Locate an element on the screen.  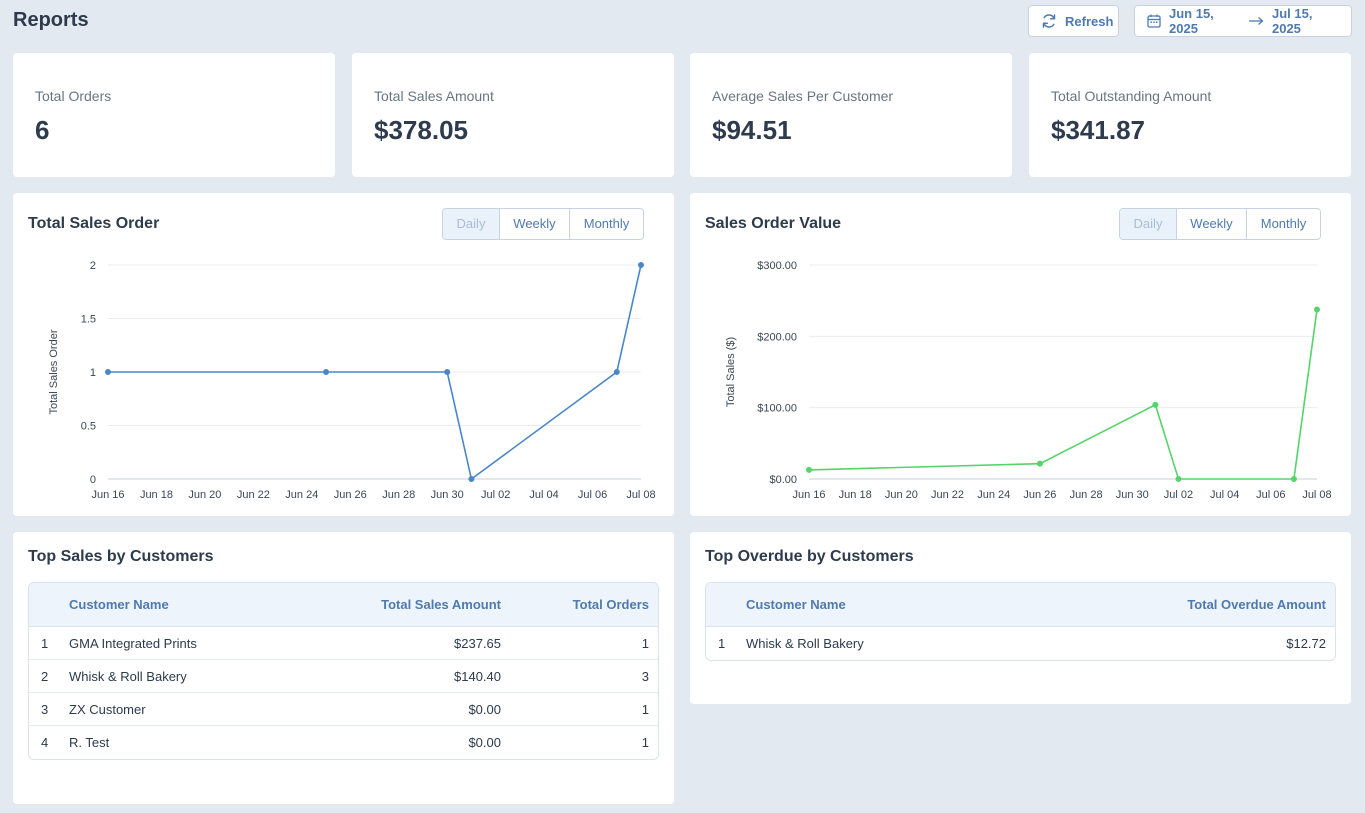
stat-value: $341.87 is located at coordinates (1098, 130).